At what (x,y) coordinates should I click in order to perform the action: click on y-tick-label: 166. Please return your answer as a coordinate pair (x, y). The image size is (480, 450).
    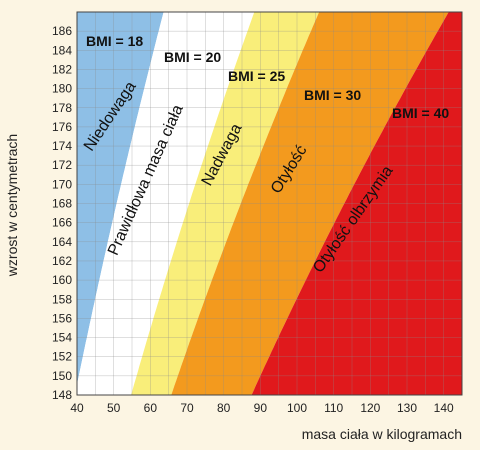
    Looking at the image, I should click on (62, 223).